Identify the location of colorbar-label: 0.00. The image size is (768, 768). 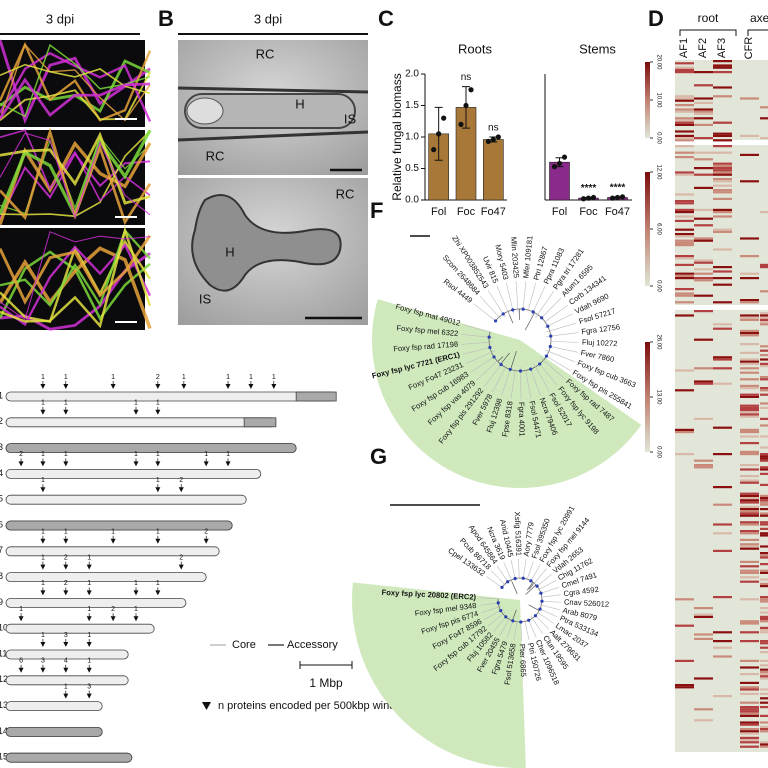
(658, 452).